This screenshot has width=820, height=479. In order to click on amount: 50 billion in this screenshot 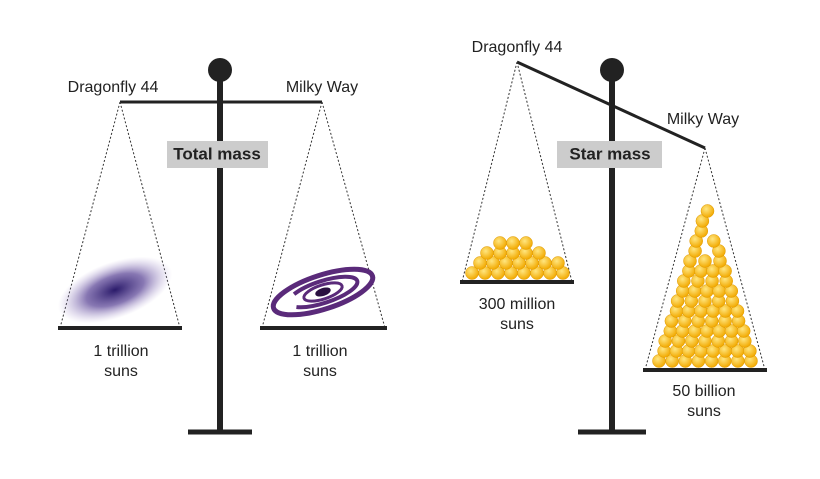, I will do `click(703, 391)`.